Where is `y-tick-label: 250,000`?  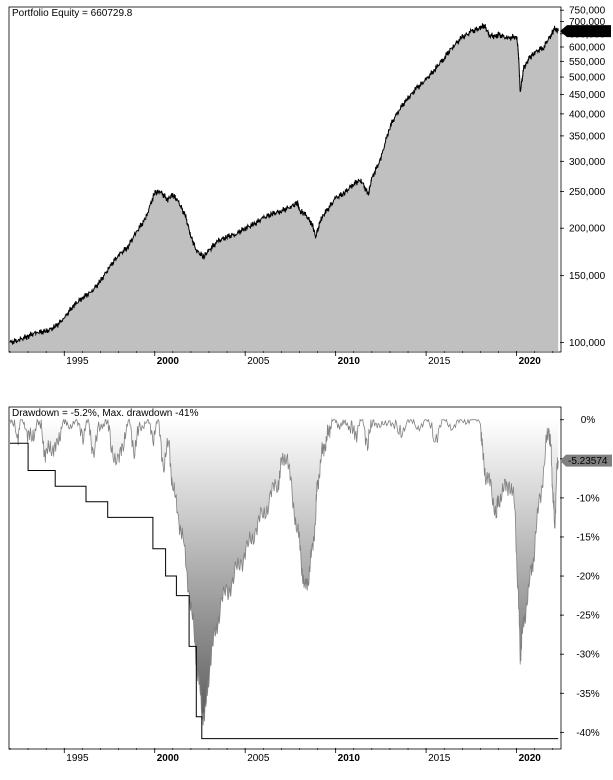
y-tick-label: 250,000 is located at coordinates (587, 192).